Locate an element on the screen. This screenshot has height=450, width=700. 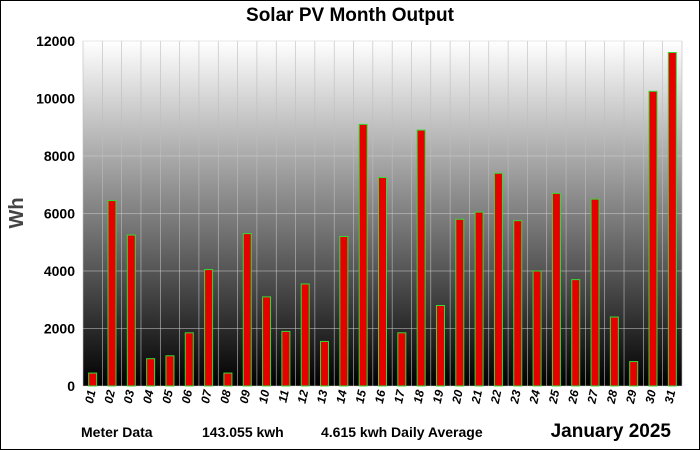
x-tick-label: 16 is located at coordinates (380, 396).